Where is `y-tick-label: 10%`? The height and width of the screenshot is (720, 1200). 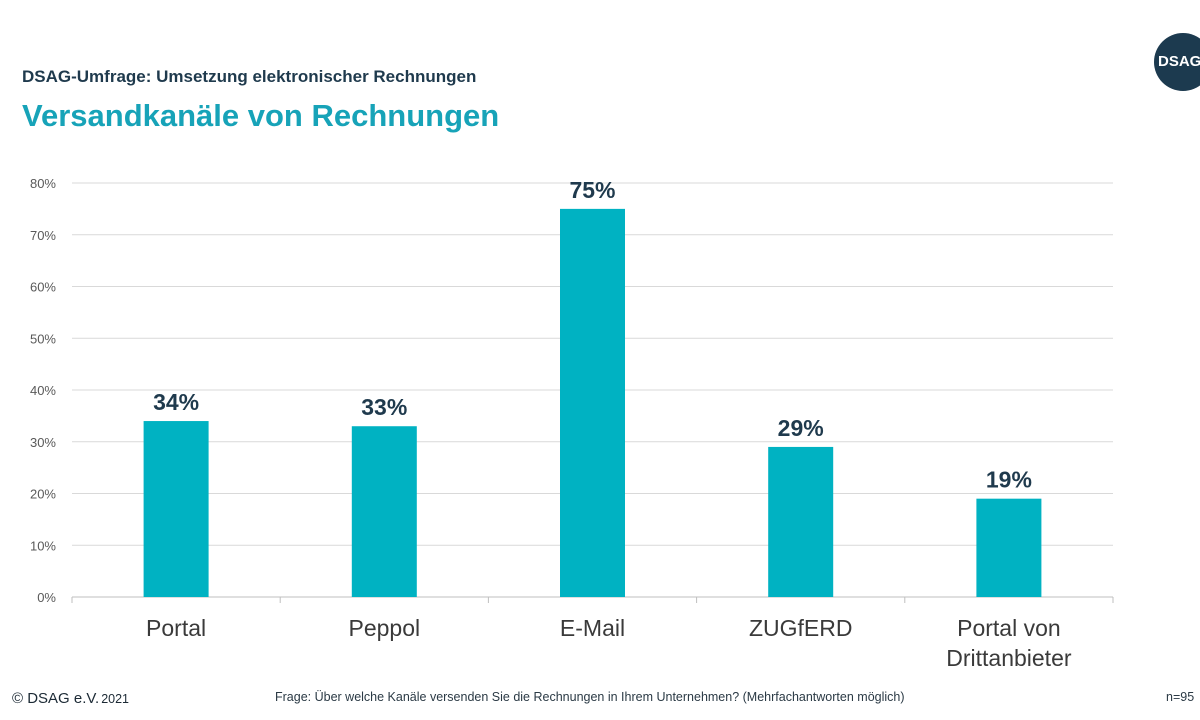
y-tick-label: 10% is located at coordinates (43, 545).